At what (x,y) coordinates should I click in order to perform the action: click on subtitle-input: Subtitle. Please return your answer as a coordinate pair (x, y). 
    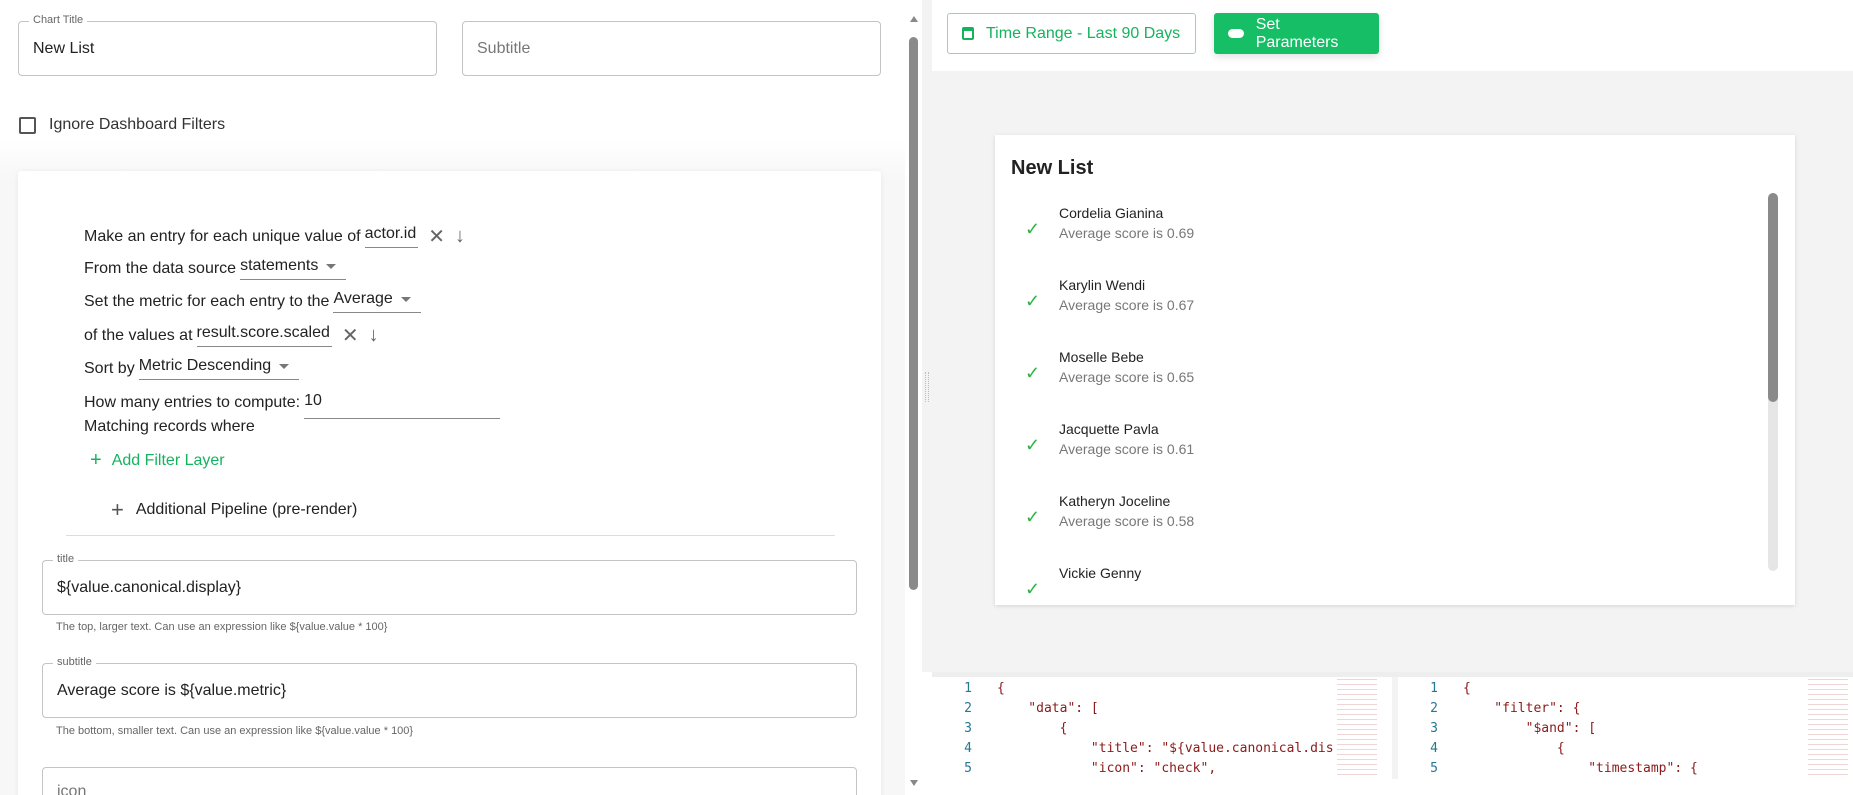
    Looking at the image, I should click on (671, 48).